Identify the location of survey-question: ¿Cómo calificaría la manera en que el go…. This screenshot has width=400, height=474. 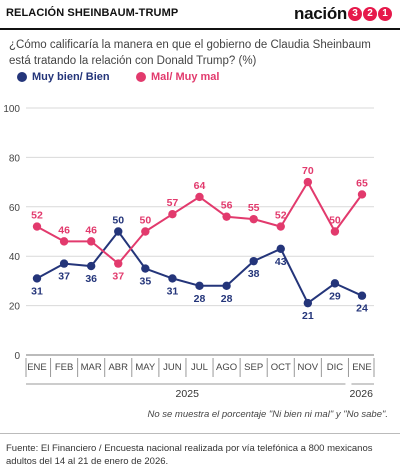
(190, 53).